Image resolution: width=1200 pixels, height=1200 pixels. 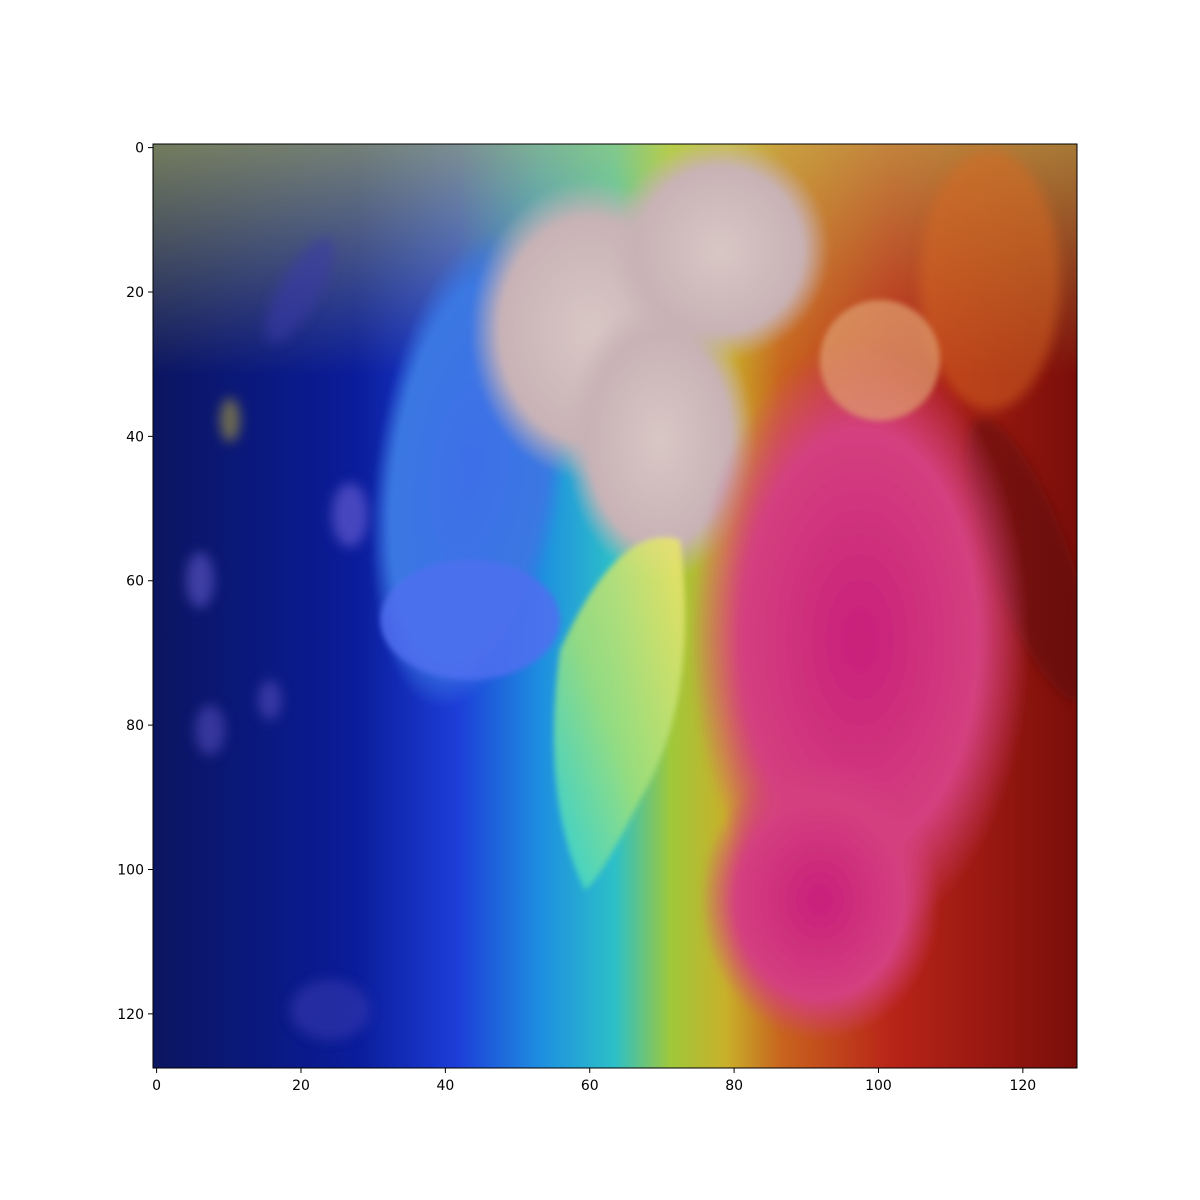 I want to click on x-tick-label: 100, so click(x=878, y=1086).